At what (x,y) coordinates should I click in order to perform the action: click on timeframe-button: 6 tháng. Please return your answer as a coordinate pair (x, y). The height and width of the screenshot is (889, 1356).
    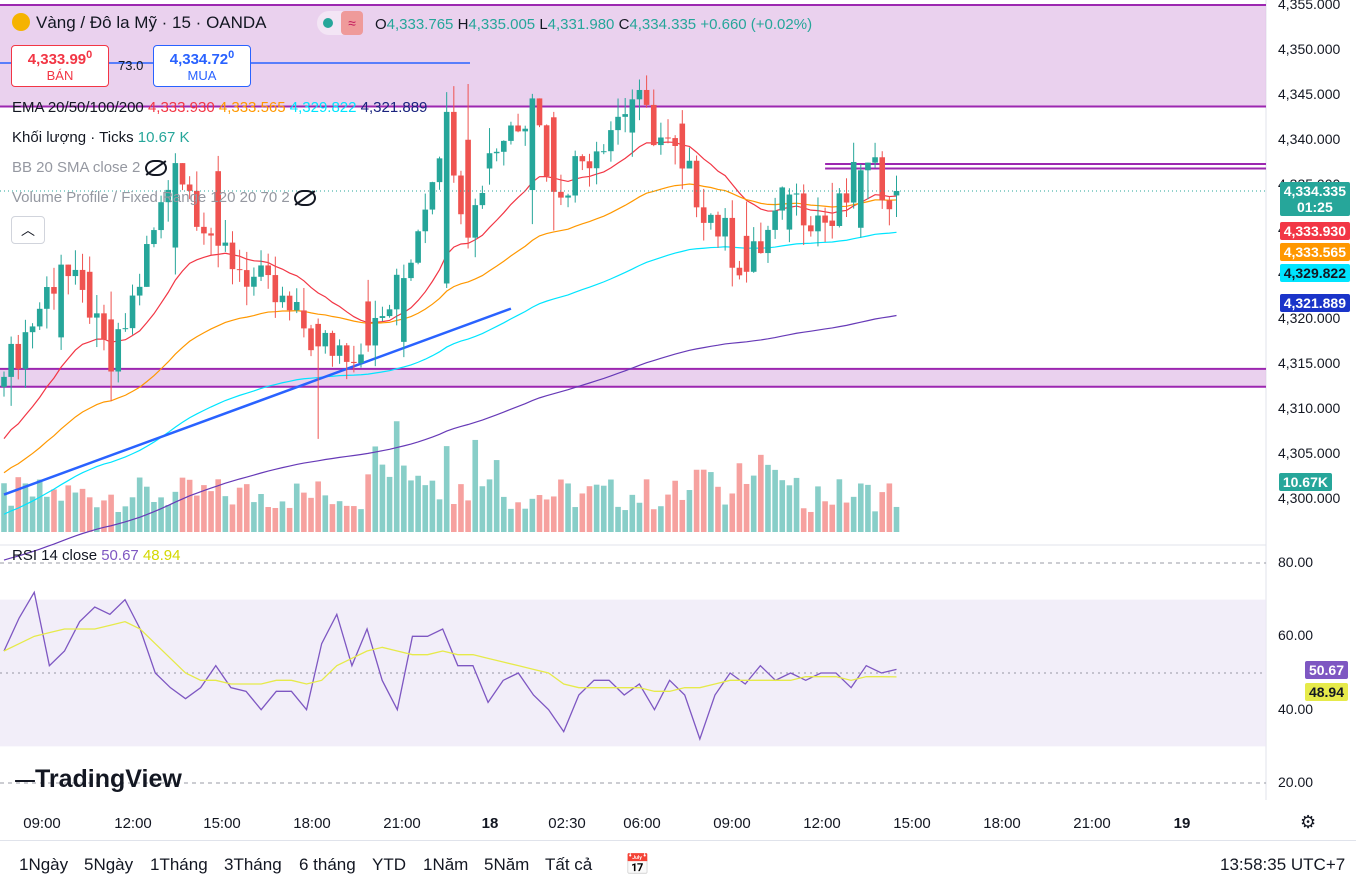
    Looking at the image, I should click on (327, 864).